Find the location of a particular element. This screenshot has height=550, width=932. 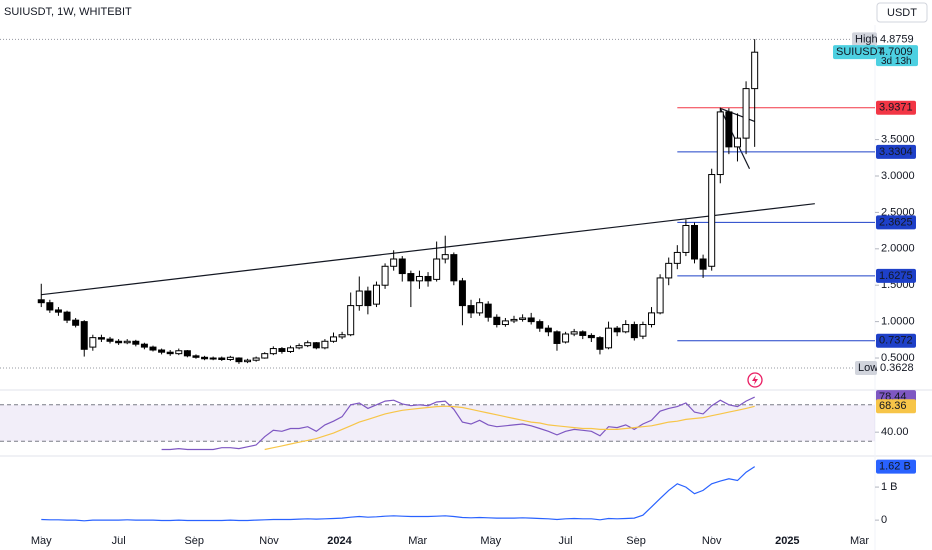

x-tick-label: 2025 is located at coordinates (787, 541).